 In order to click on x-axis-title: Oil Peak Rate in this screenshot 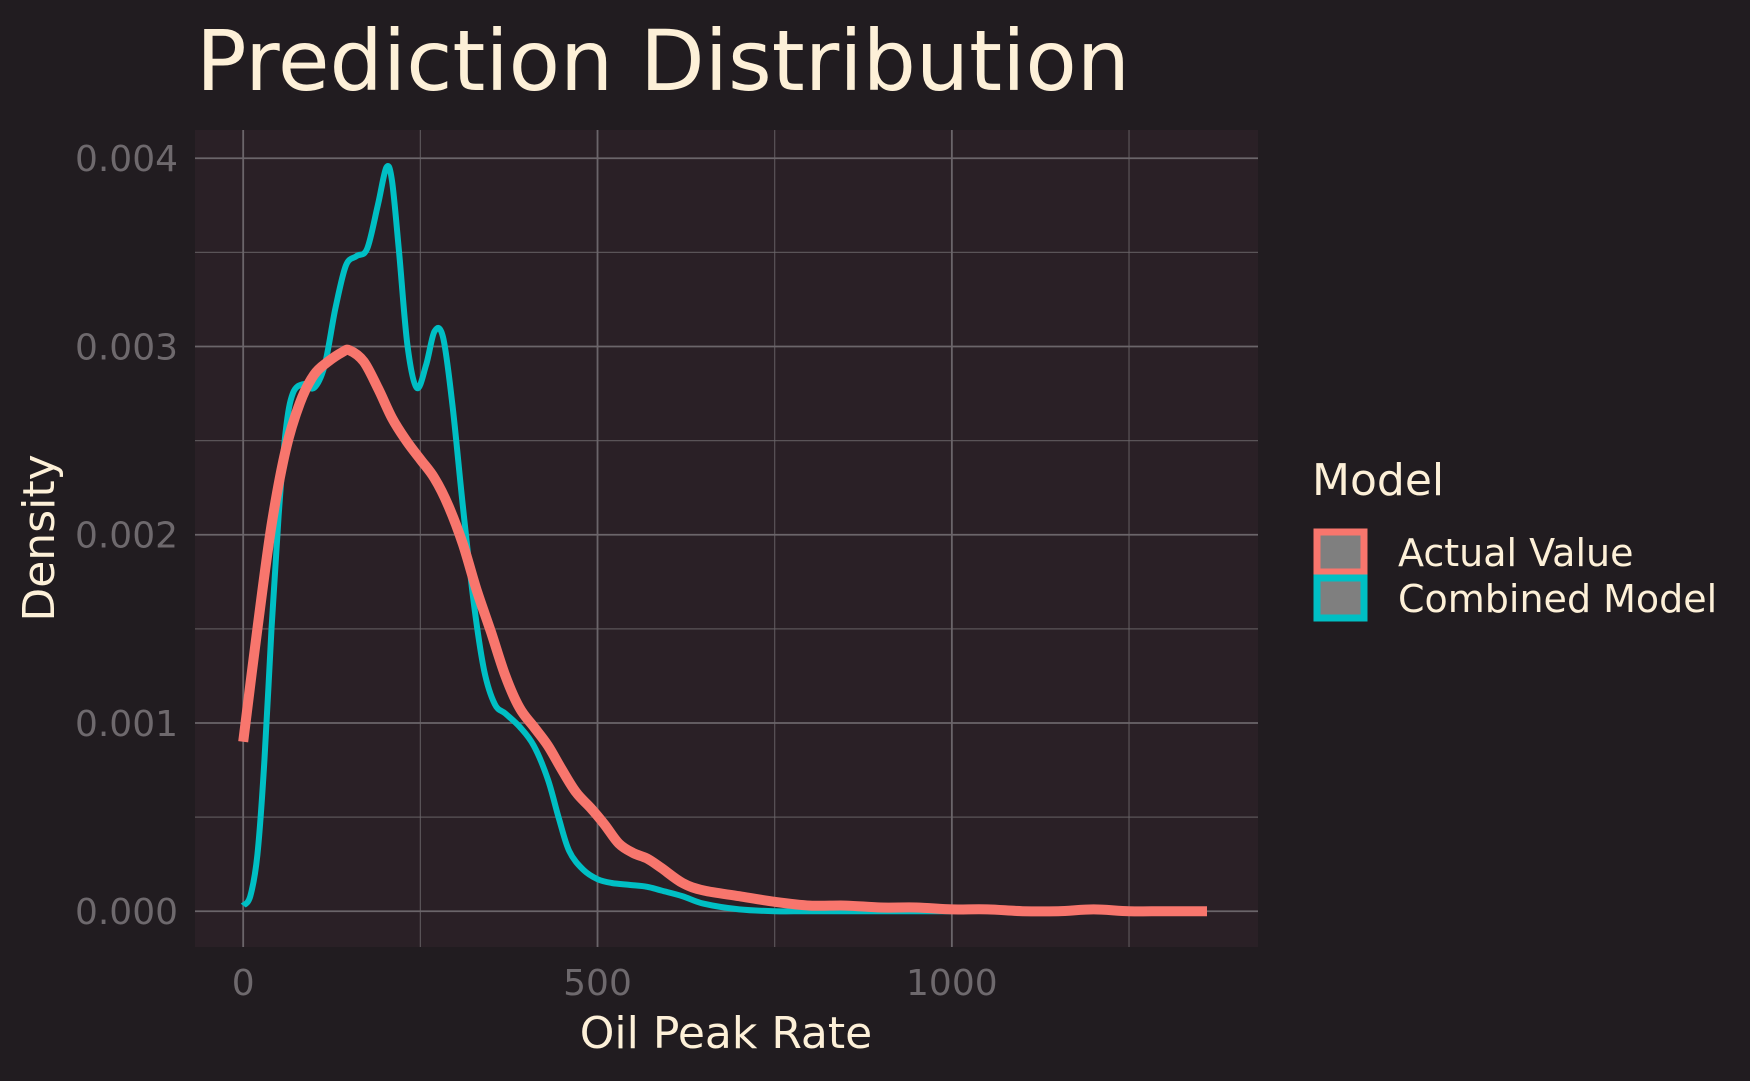, I will do `click(726, 1033)`.